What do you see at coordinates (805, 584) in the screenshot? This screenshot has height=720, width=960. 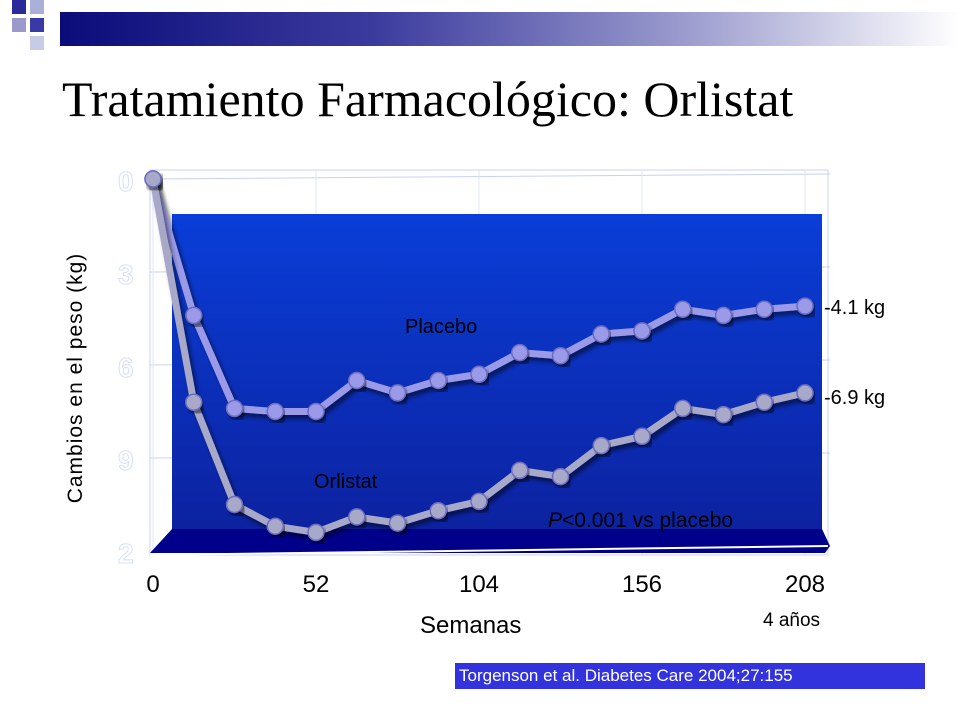 I see `x-tick-label: 208` at bounding box center [805, 584].